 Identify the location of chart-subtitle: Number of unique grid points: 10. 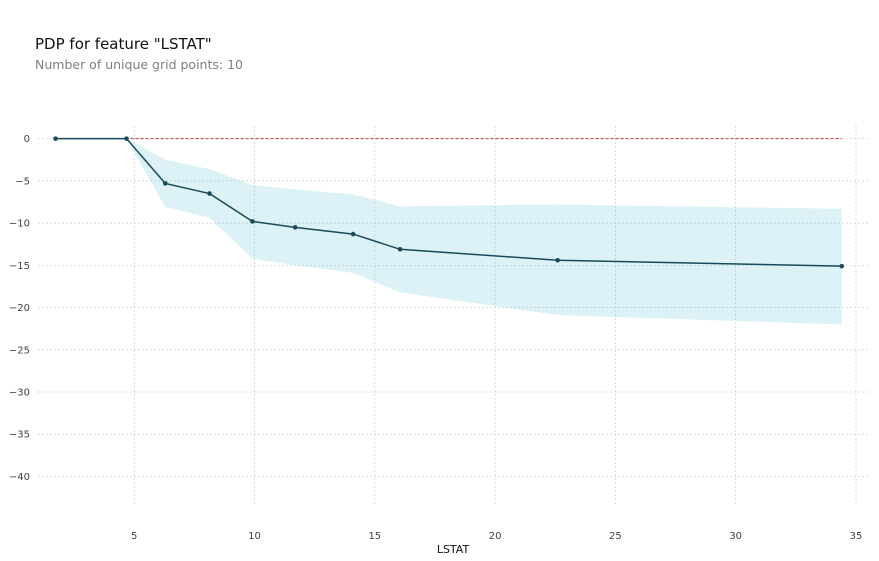
(139, 64).